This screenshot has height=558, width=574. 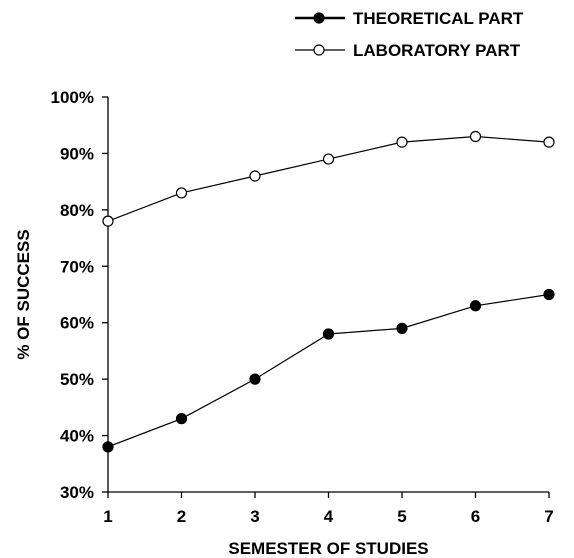 What do you see at coordinates (77, 210) in the screenshot?
I see `y-tick-label: 80%` at bounding box center [77, 210].